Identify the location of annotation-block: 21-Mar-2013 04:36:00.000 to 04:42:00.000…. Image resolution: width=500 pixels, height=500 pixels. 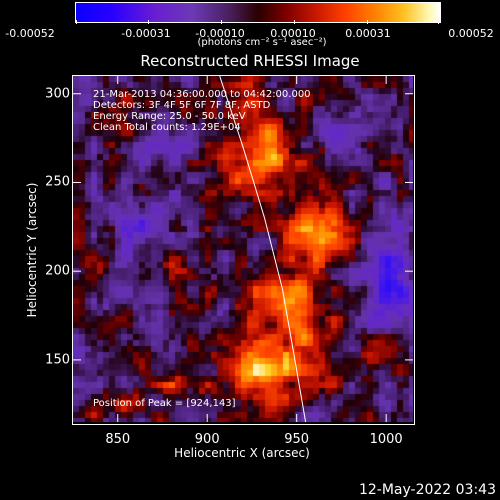
(202, 111).